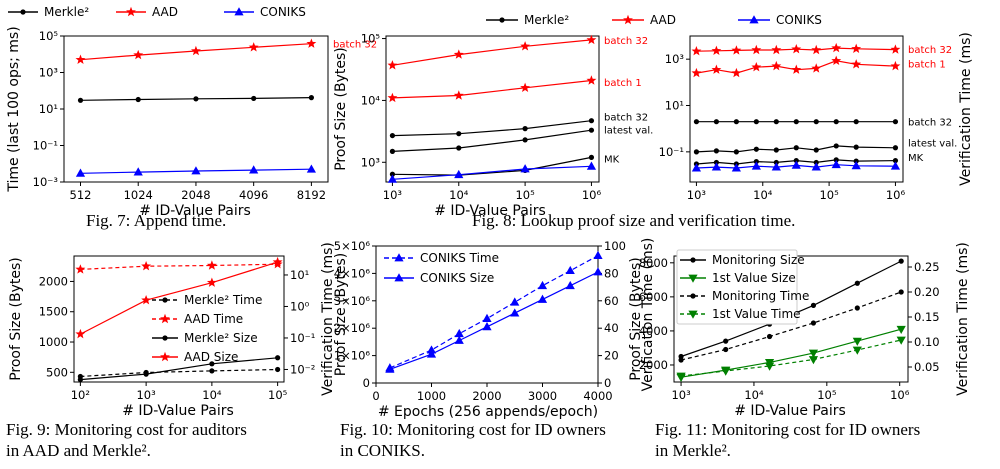  Describe the element at coordinates (352, 246) in the screenshot. I see `y-tick-label: 5×10⁶` at that location.